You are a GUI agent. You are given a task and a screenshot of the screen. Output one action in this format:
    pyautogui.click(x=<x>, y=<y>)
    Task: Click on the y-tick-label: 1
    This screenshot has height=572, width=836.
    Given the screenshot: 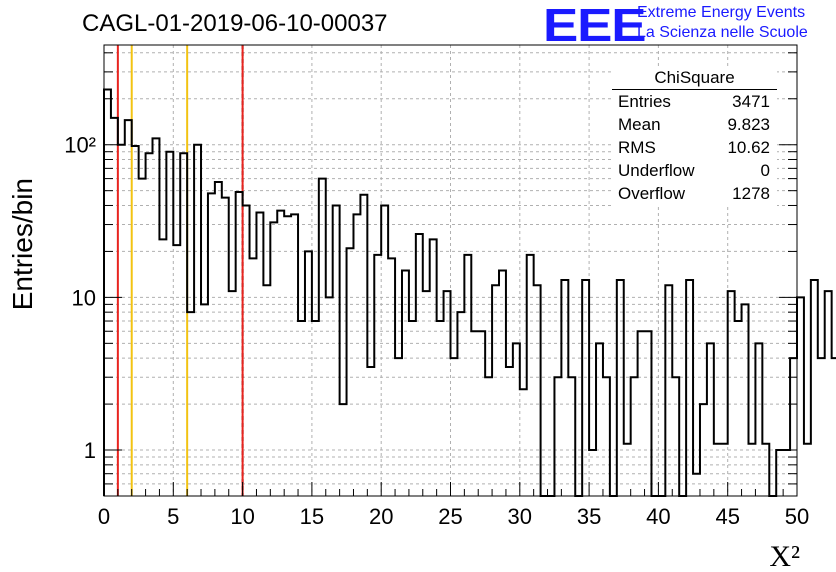 What is the action you would take?
    pyautogui.click(x=90, y=450)
    